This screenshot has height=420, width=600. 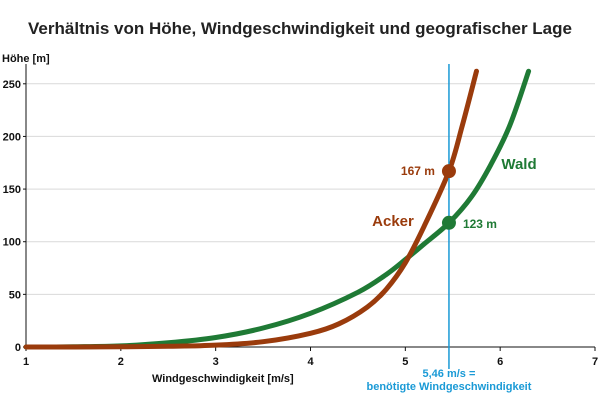 What do you see at coordinates (12, 190) in the screenshot?
I see `y-tick-label-150: 150` at bounding box center [12, 190].